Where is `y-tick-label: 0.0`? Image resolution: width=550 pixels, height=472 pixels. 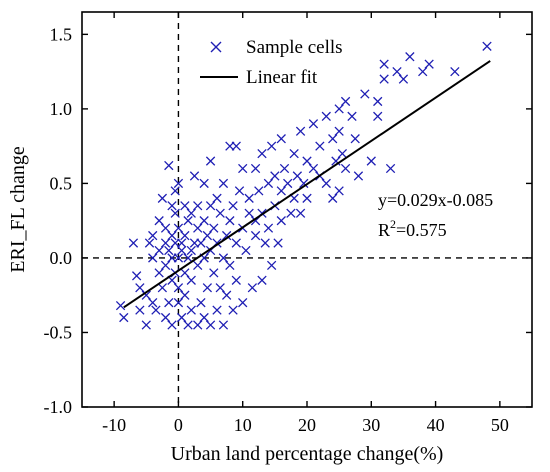 y-tick-label: 0.0 is located at coordinates (61, 258).